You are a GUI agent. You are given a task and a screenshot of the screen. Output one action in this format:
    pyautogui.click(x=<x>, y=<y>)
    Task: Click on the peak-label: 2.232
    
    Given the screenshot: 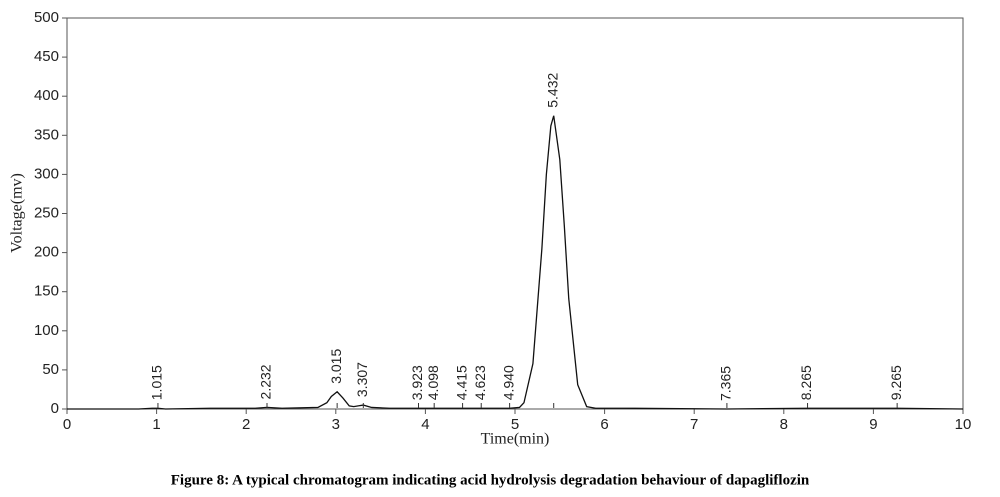 What is the action you would take?
    pyautogui.click(x=266, y=381)
    